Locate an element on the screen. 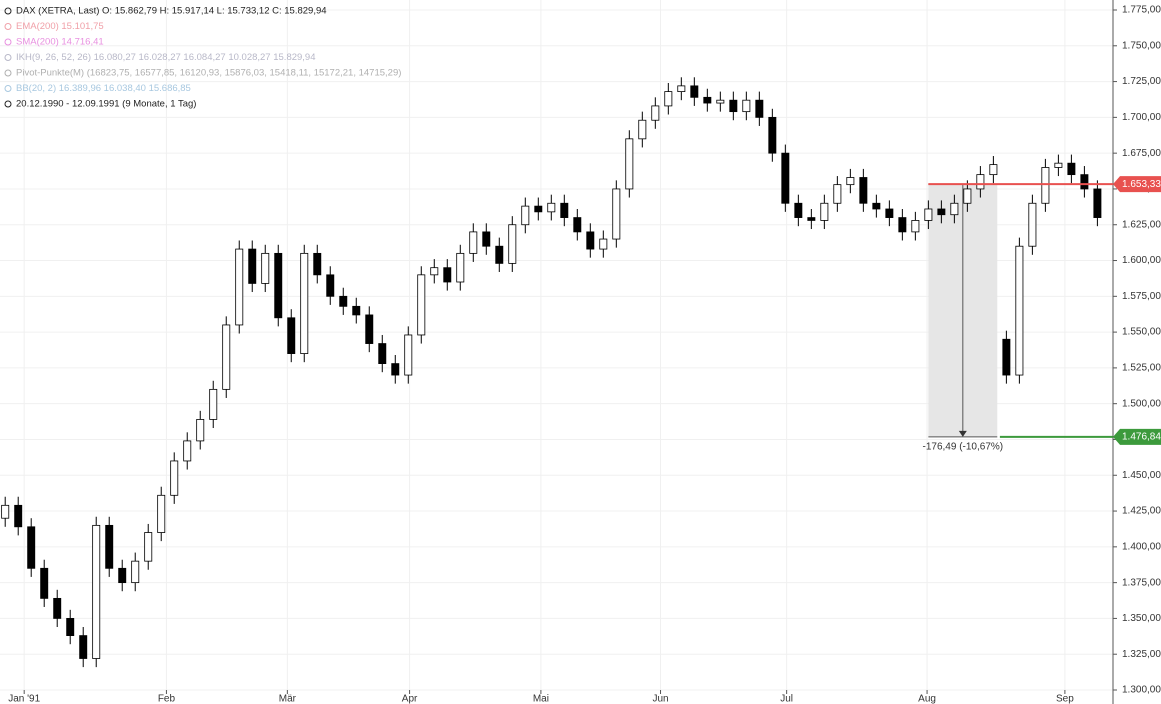  measure-label: -176,49 (-10,67%) is located at coordinates (963, 446).